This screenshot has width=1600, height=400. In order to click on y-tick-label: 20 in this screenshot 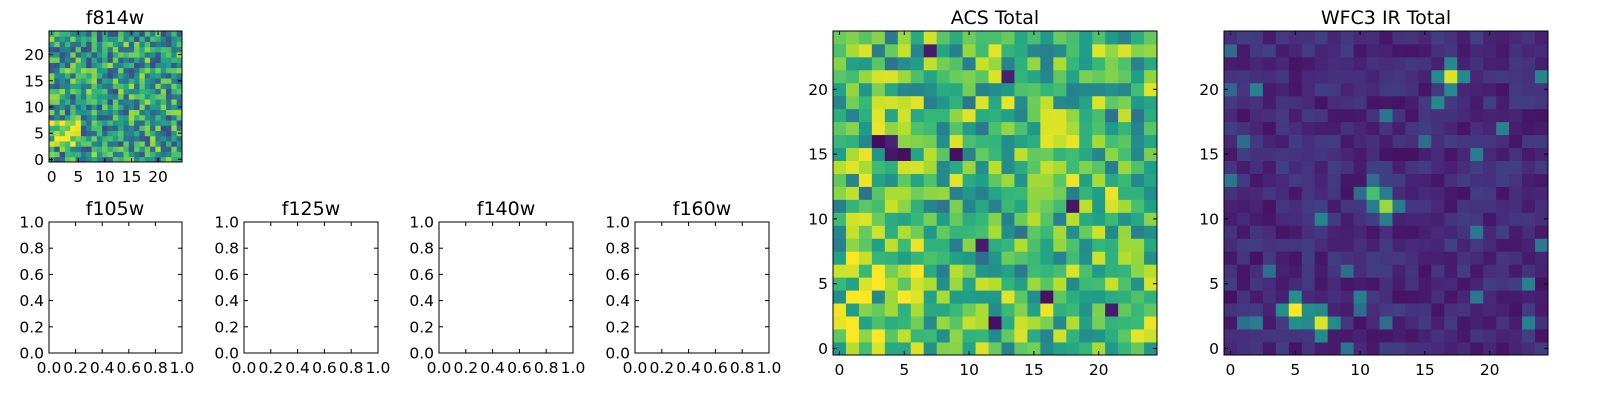, I will do `click(1209, 90)`.